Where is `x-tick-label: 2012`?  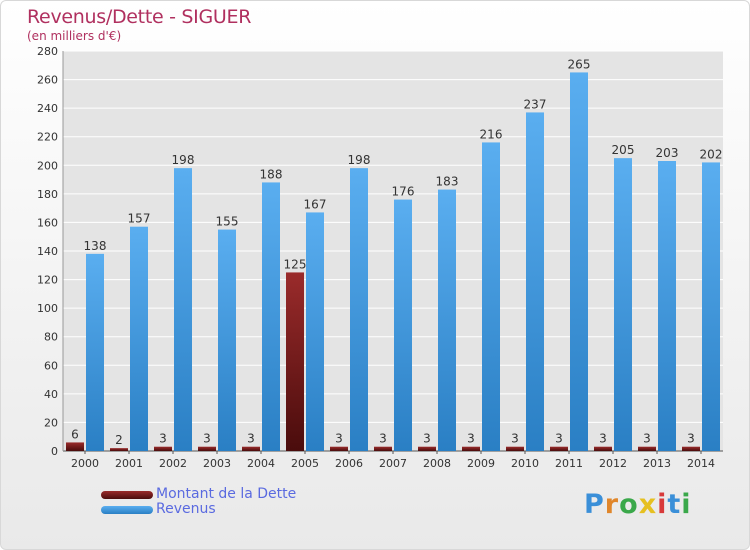
x-tick-label: 2012 is located at coordinates (613, 463).